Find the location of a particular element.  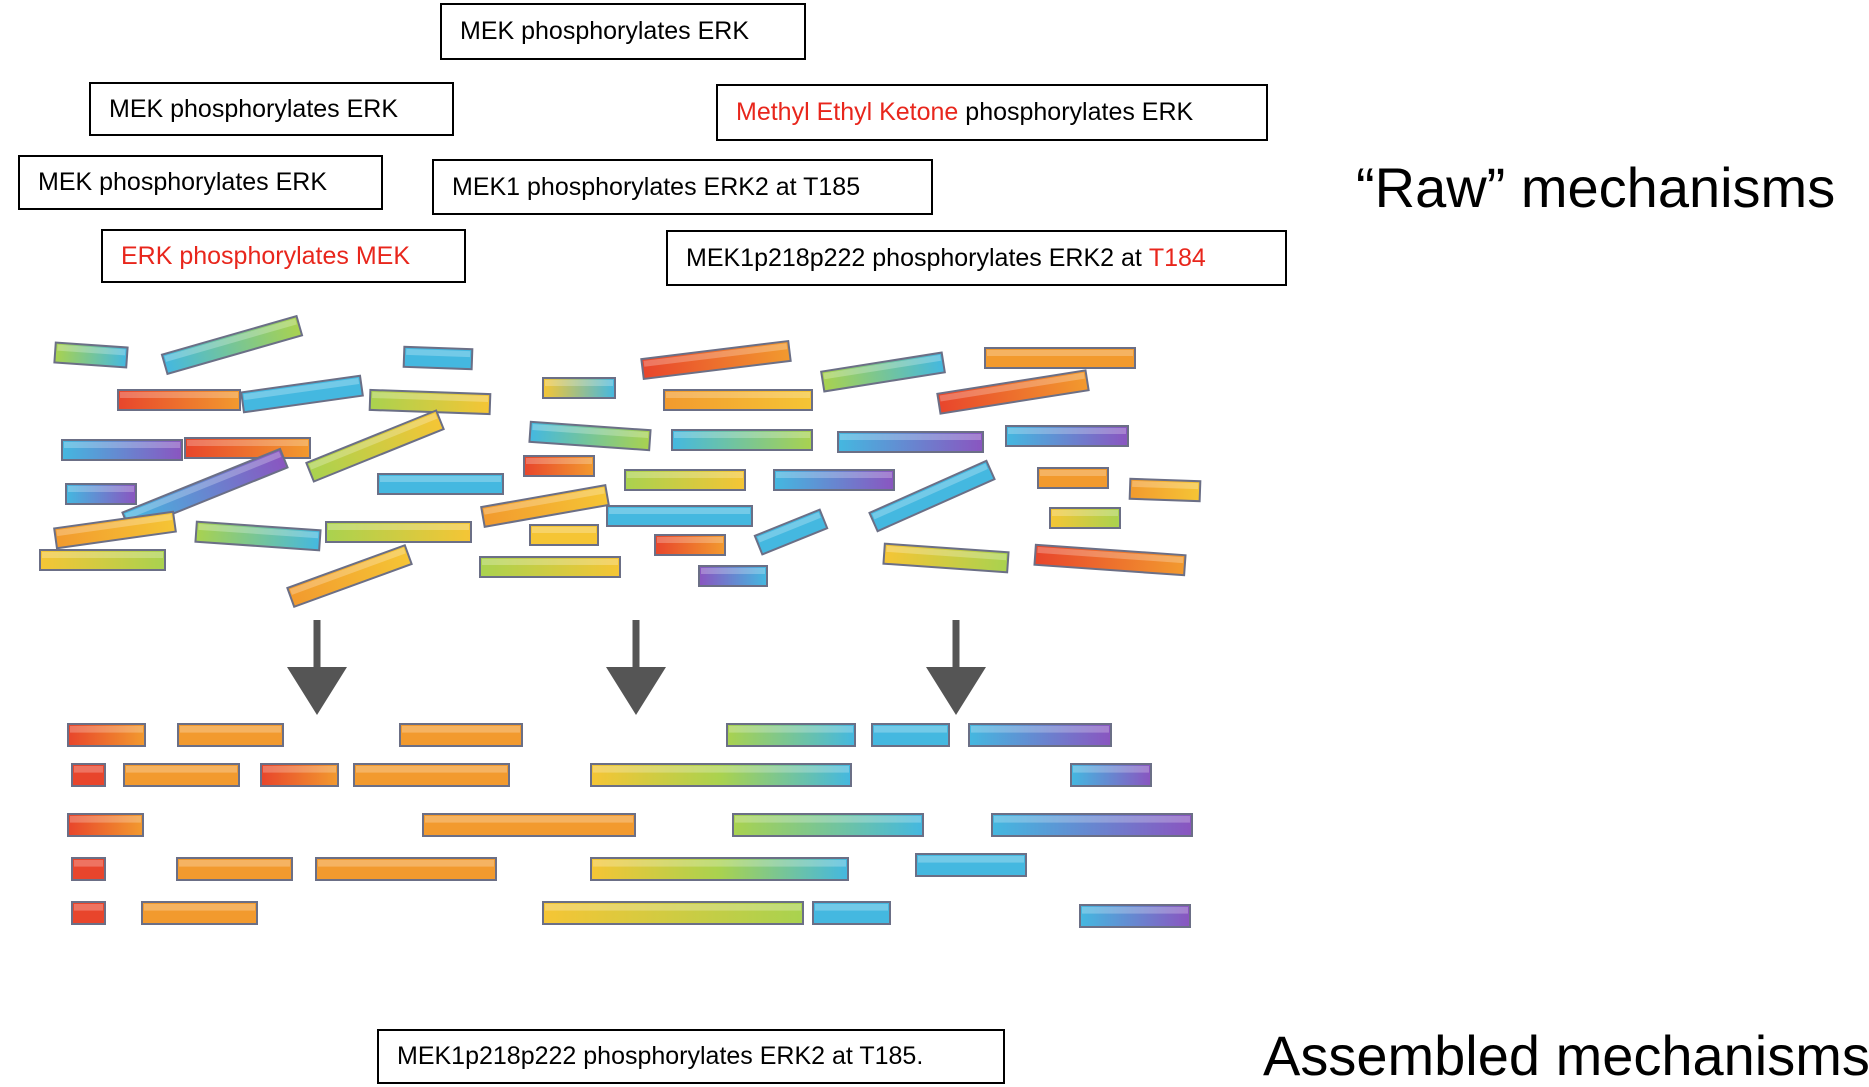

statement-text-highlight: T184 is located at coordinates (1177, 257).